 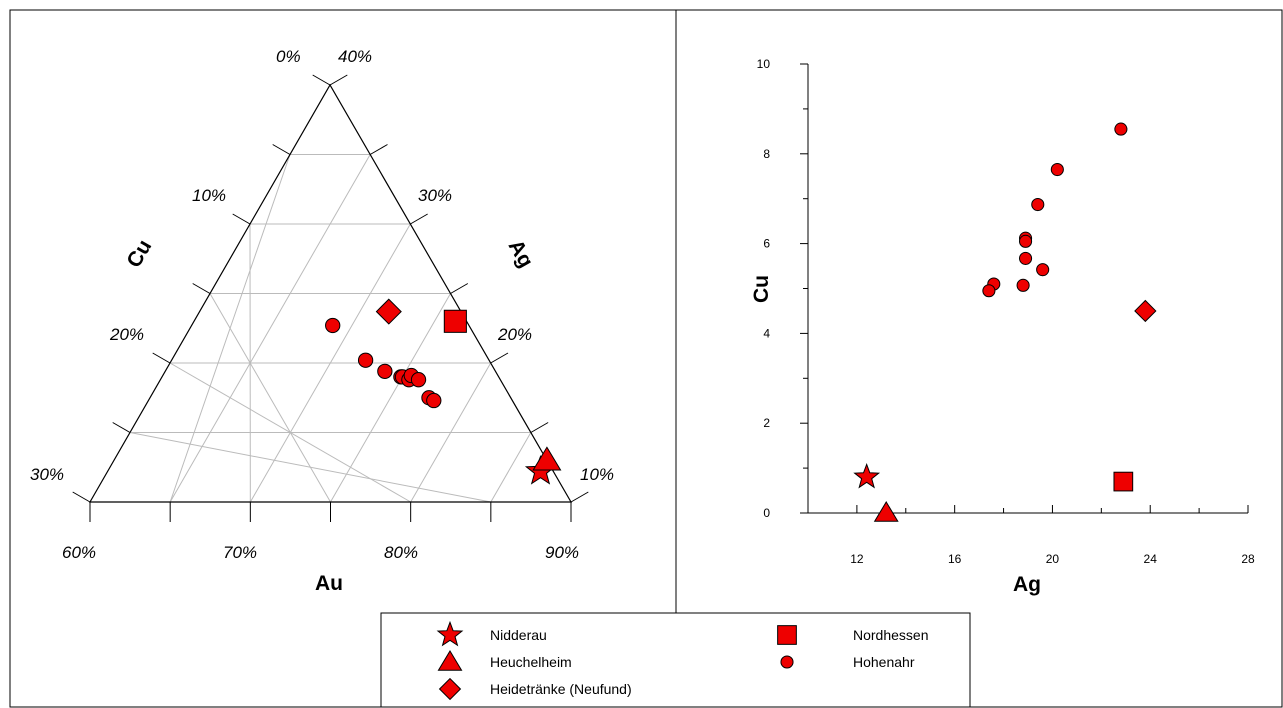 What do you see at coordinates (435, 195) in the screenshot?
I see `ternary-right-tick-label: 30%` at bounding box center [435, 195].